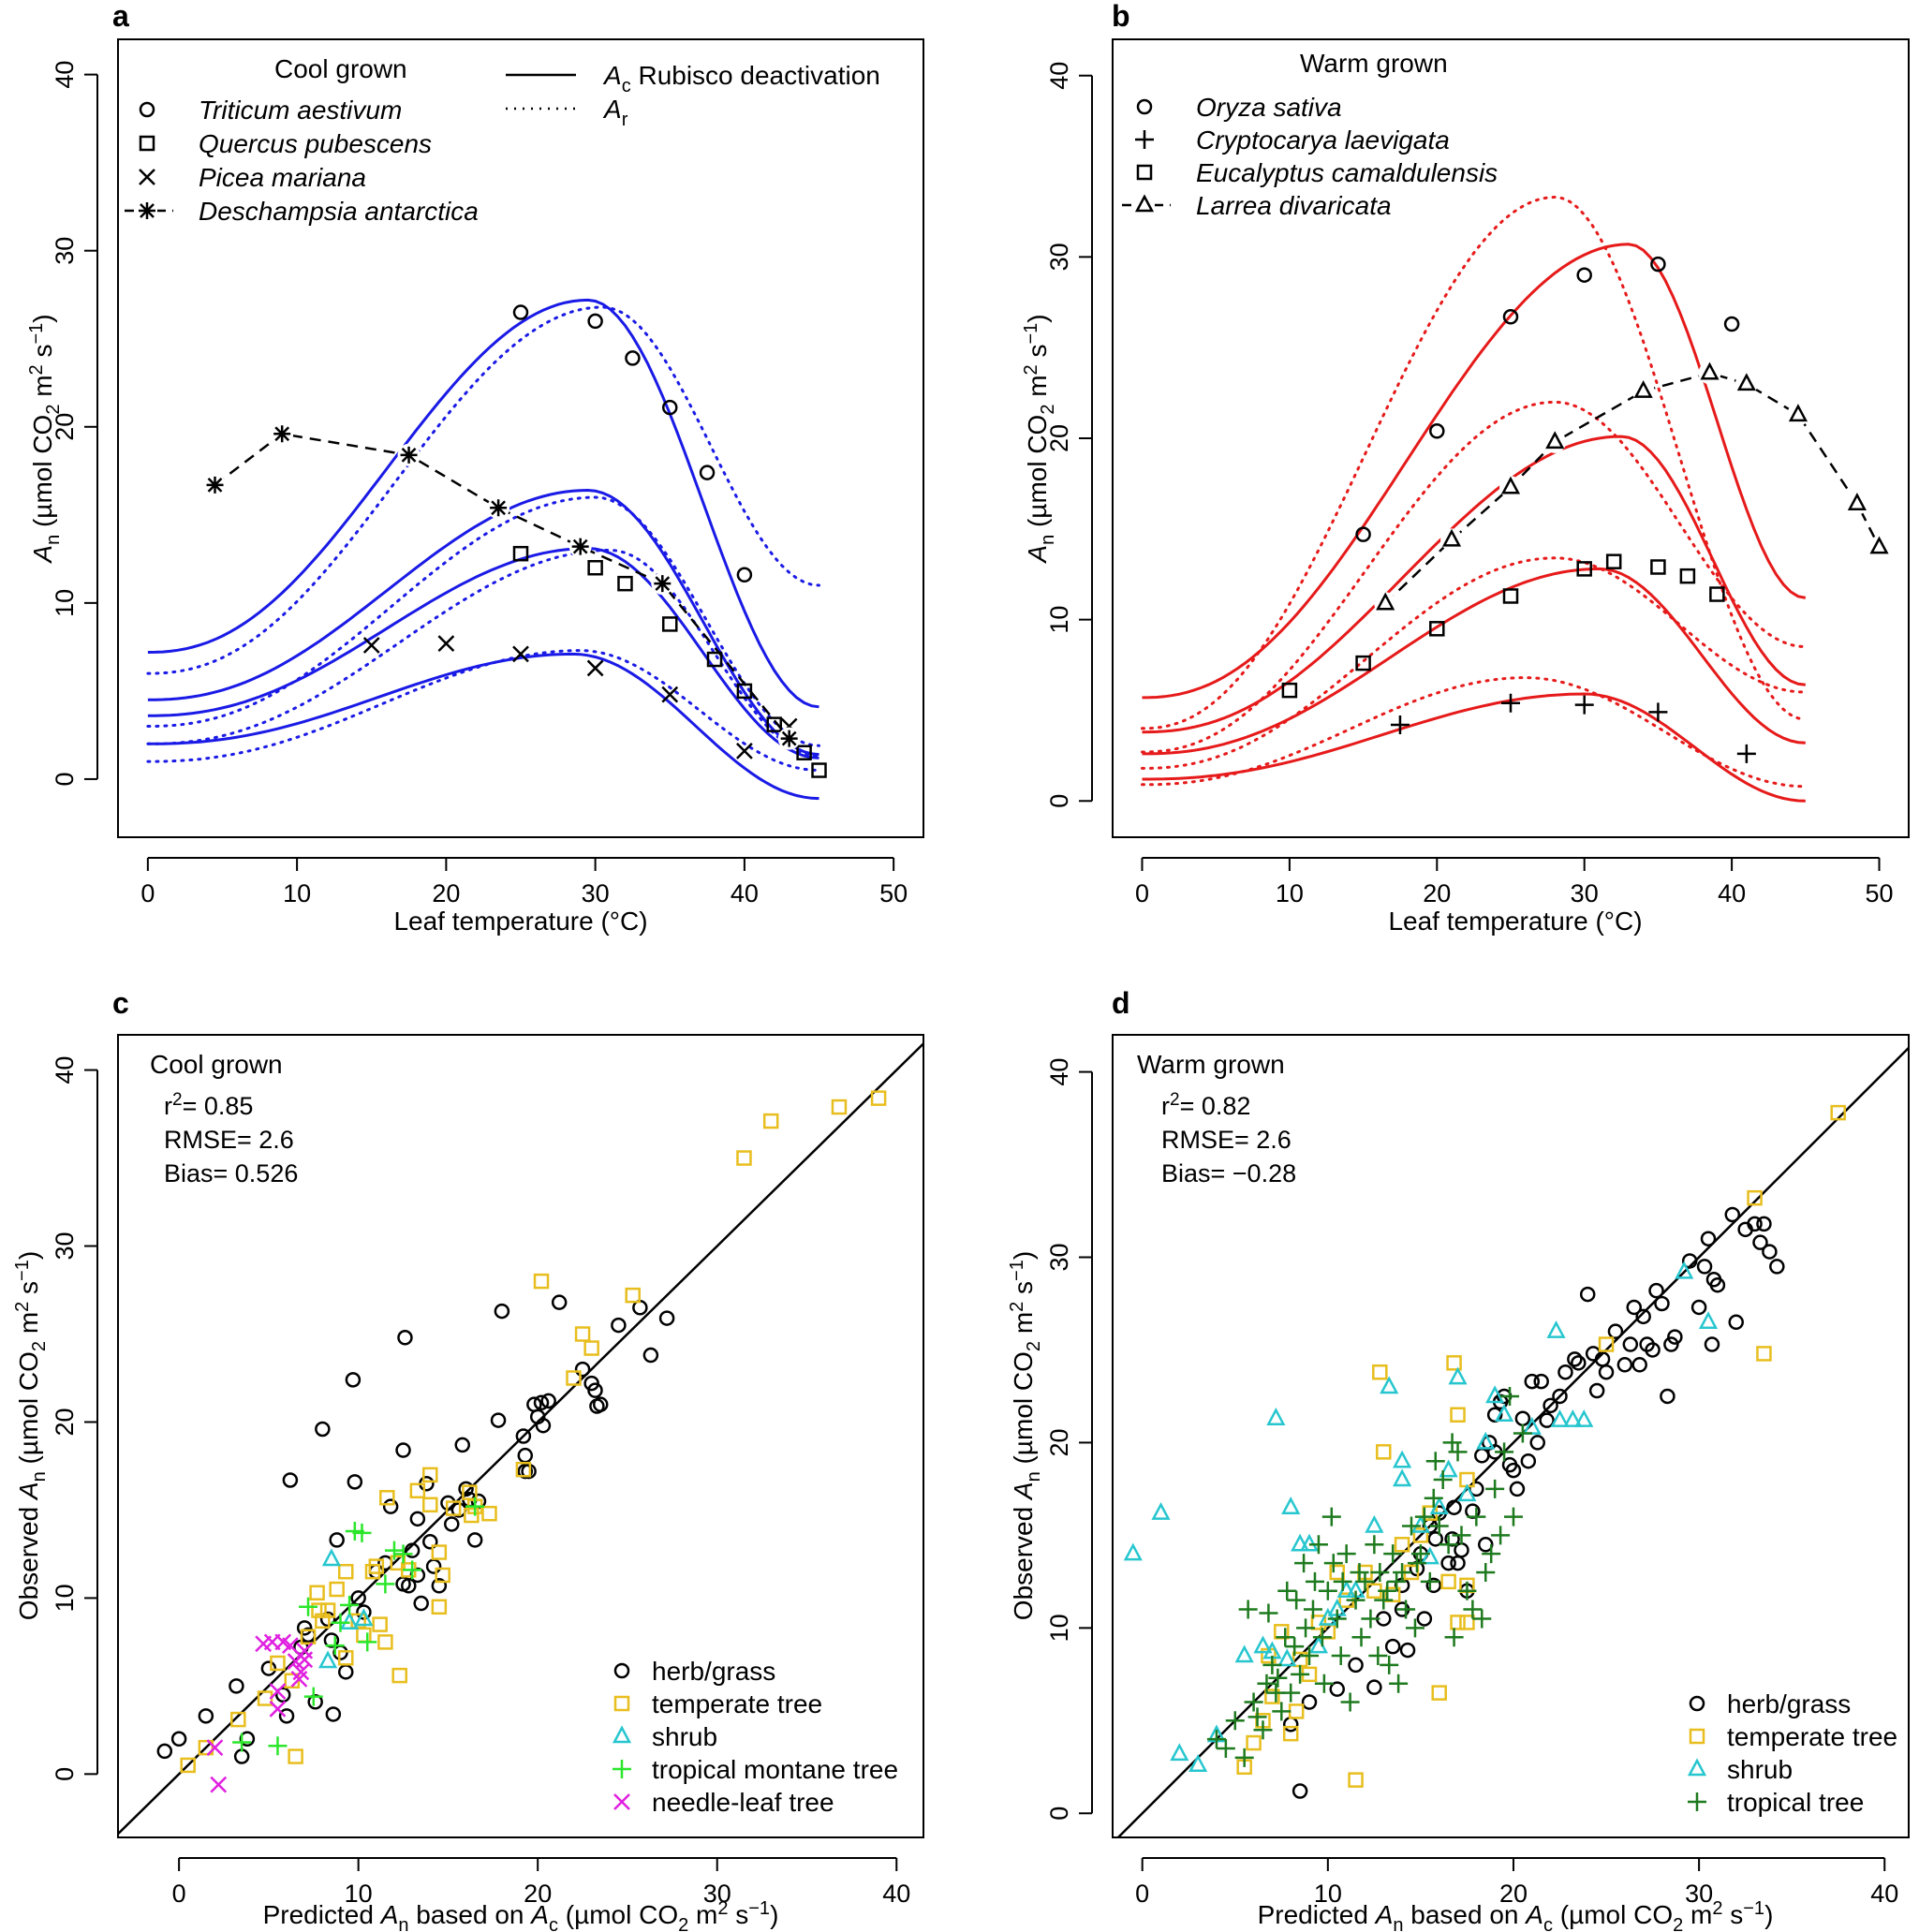 The width and height of the screenshot is (1919, 1932). What do you see at coordinates (147, 893) in the screenshot?
I see `x-tick-label: 0` at bounding box center [147, 893].